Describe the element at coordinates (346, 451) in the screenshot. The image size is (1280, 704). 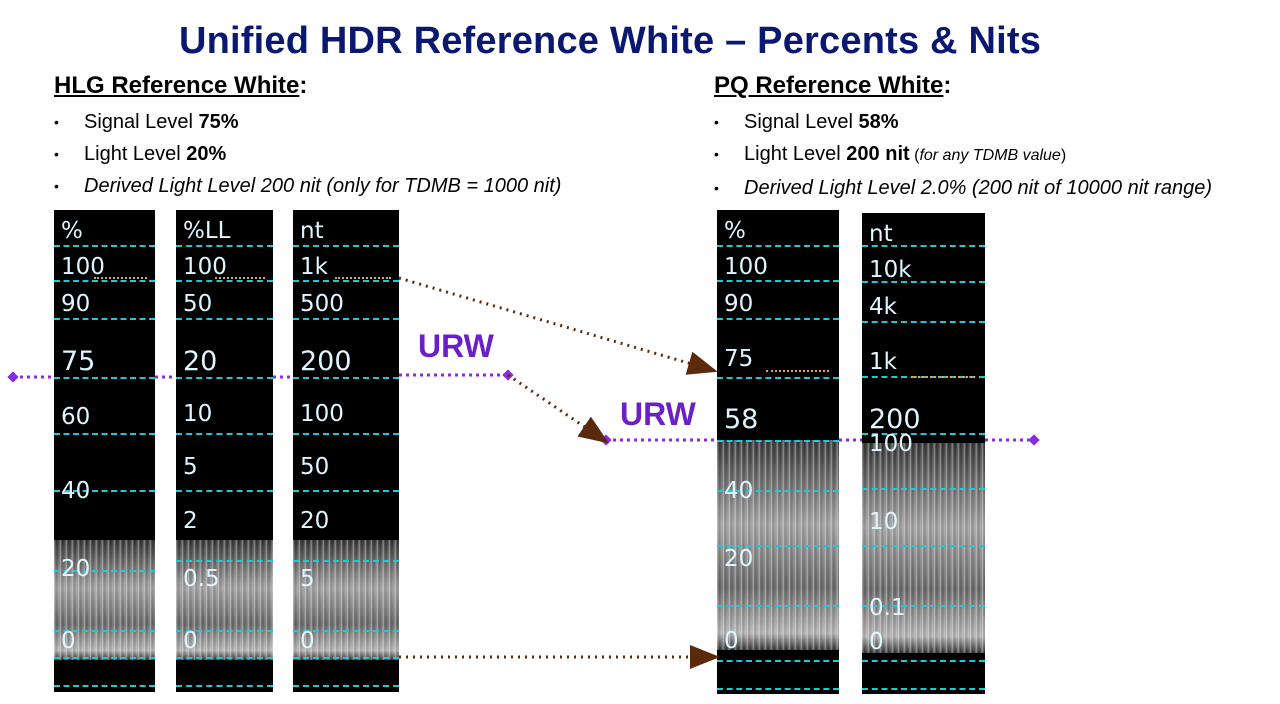
I see `hlg-nits-waveform-panel: nt 1k 500 200 100 50 20 5 0` at that location.